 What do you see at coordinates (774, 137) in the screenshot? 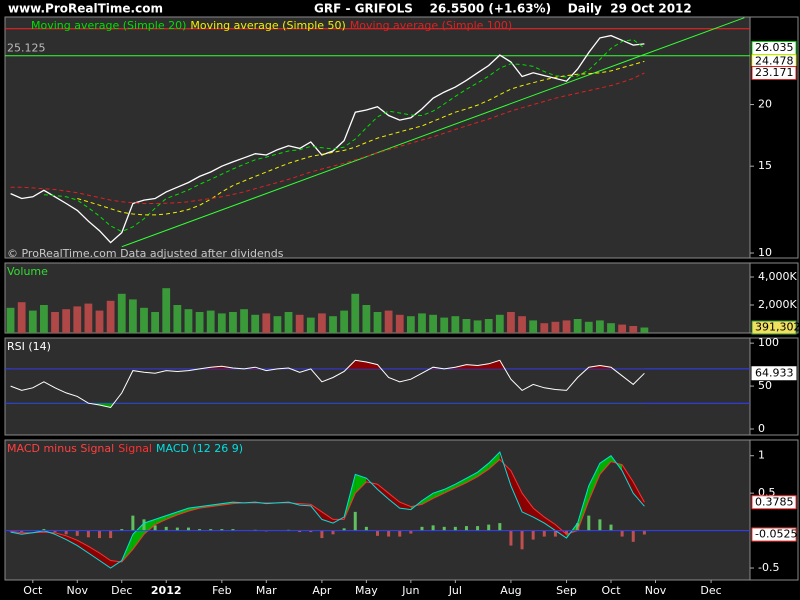
I see `axis-area` at bounding box center [774, 137].